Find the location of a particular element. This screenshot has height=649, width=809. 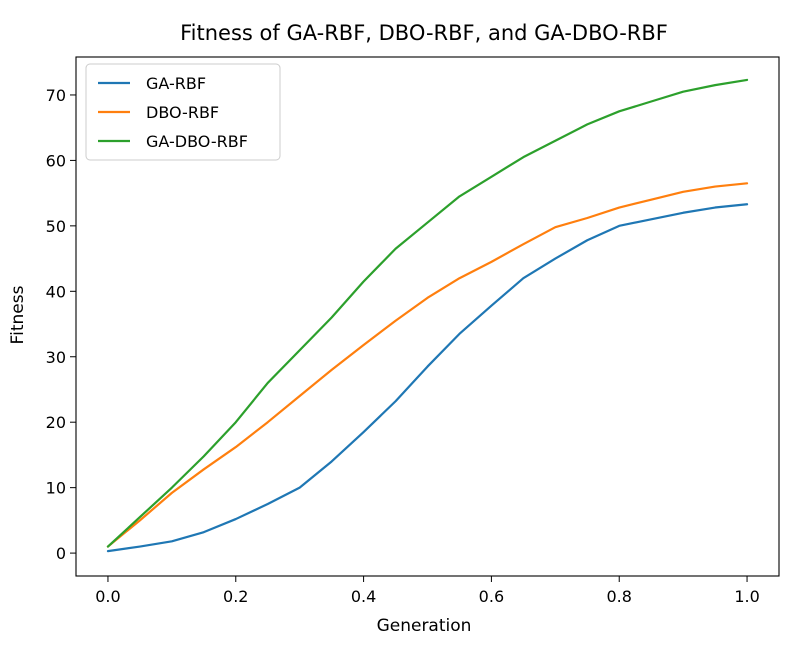

x-tick-label: 0.4 is located at coordinates (363, 596).